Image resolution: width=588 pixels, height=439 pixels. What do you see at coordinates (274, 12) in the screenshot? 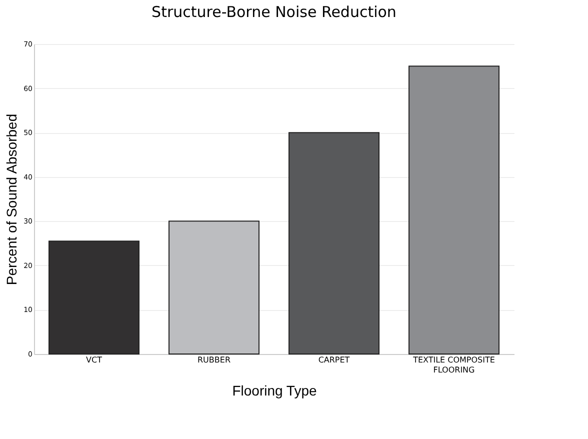
I see `chart-title: Structure-Borne Noise Reduction` at bounding box center [274, 12].